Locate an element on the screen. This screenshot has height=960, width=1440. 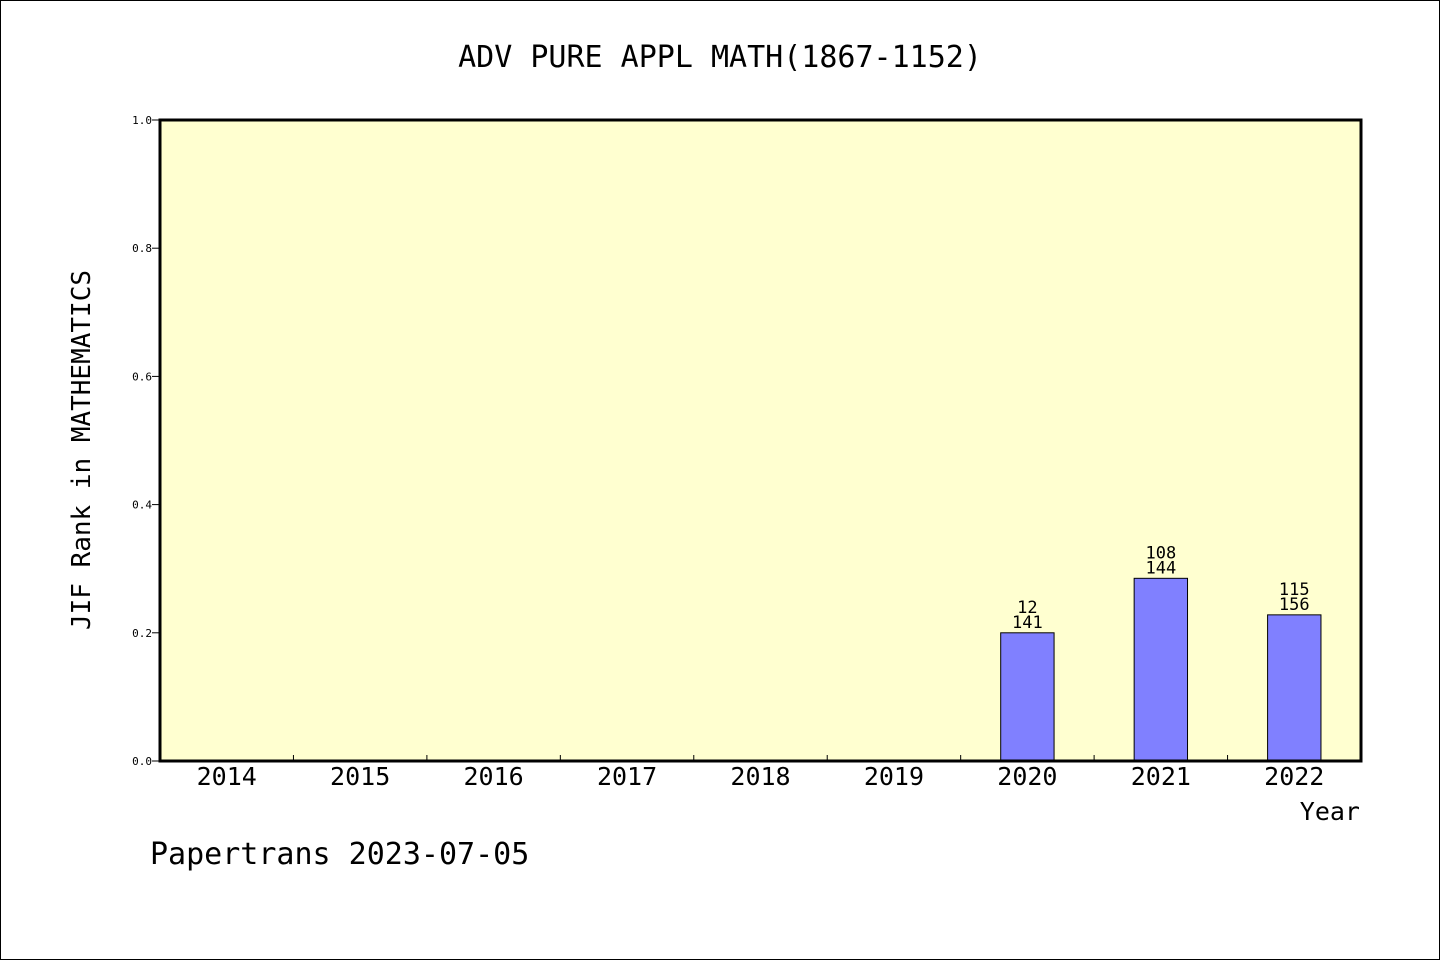
y-tick-label: 0.4 is located at coordinates (142, 505).